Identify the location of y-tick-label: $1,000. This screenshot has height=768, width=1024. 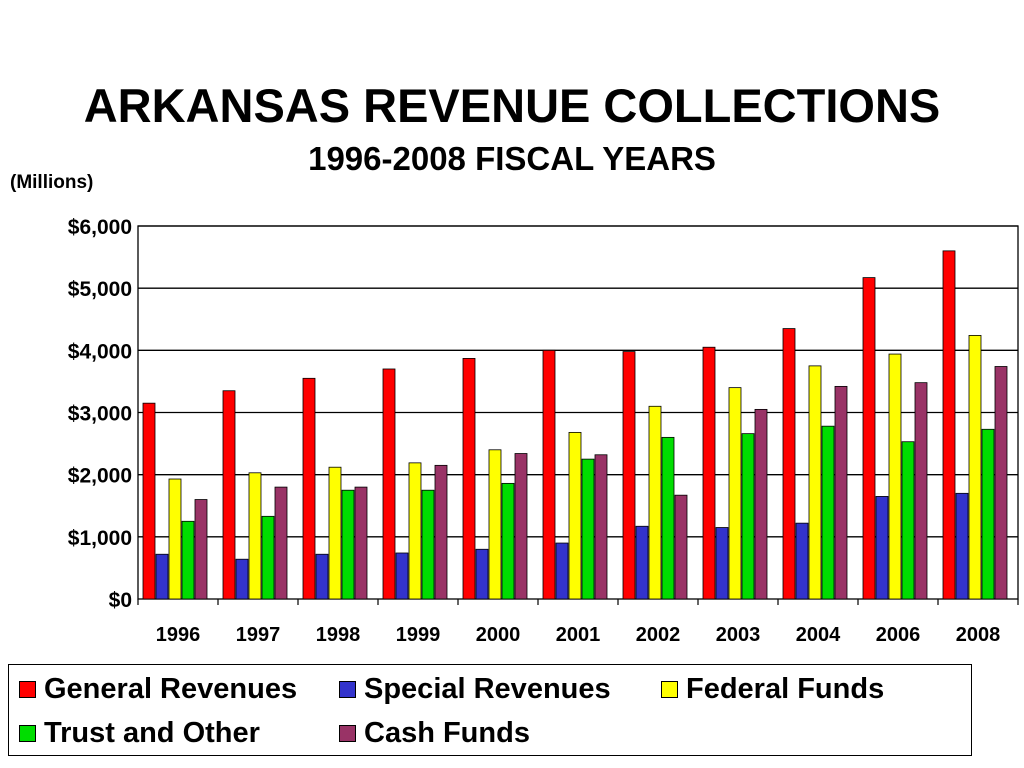
(100, 538).